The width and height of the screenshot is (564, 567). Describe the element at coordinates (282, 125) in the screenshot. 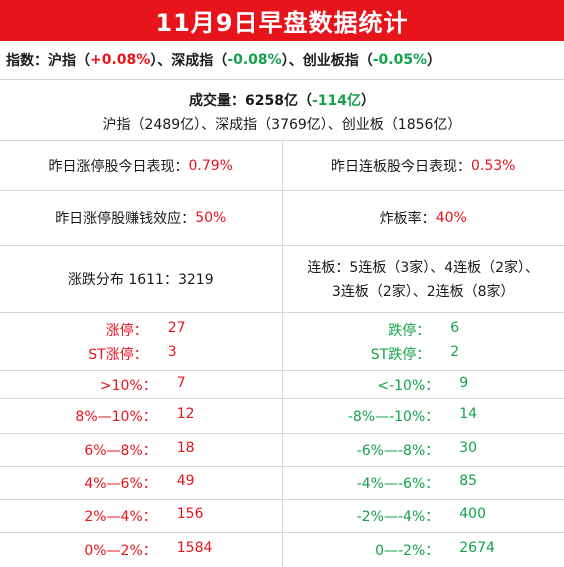

I see `volume-detail: 沪指（2489亿）、深成指（3769亿）、创业板（1856亿）` at that location.